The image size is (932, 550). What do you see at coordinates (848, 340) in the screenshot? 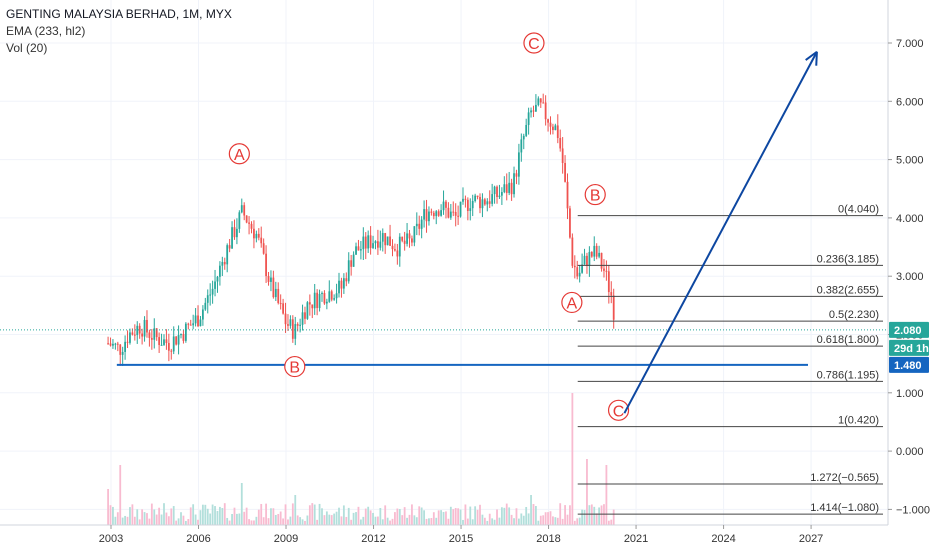
I see `fib-label: 0.618(1.800)` at bounding box center [848, 340].